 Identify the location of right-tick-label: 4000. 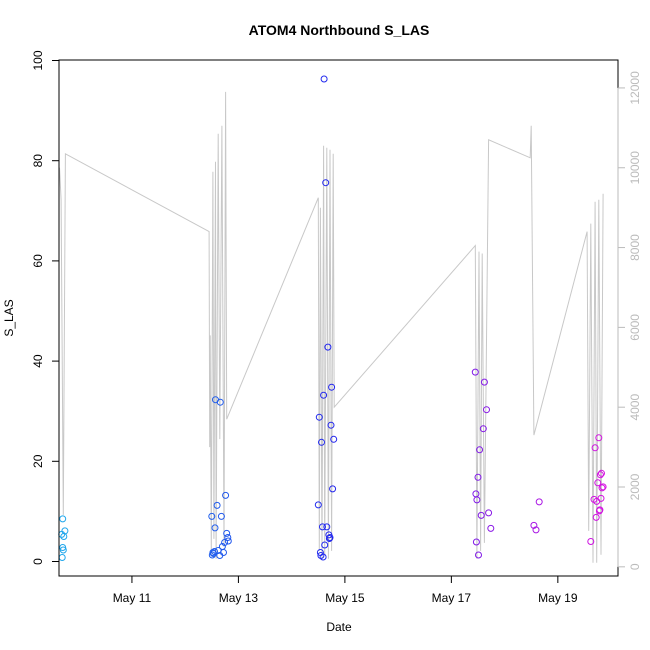
(635, 407).